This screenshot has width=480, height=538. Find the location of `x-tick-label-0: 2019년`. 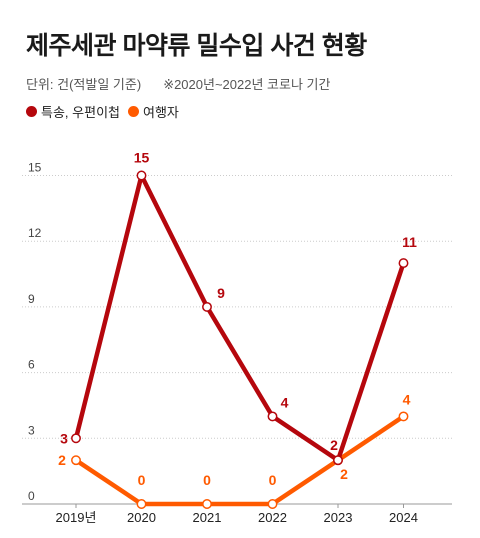

x-tick-label-0: 2019년 is located at coordinates (76, 517).